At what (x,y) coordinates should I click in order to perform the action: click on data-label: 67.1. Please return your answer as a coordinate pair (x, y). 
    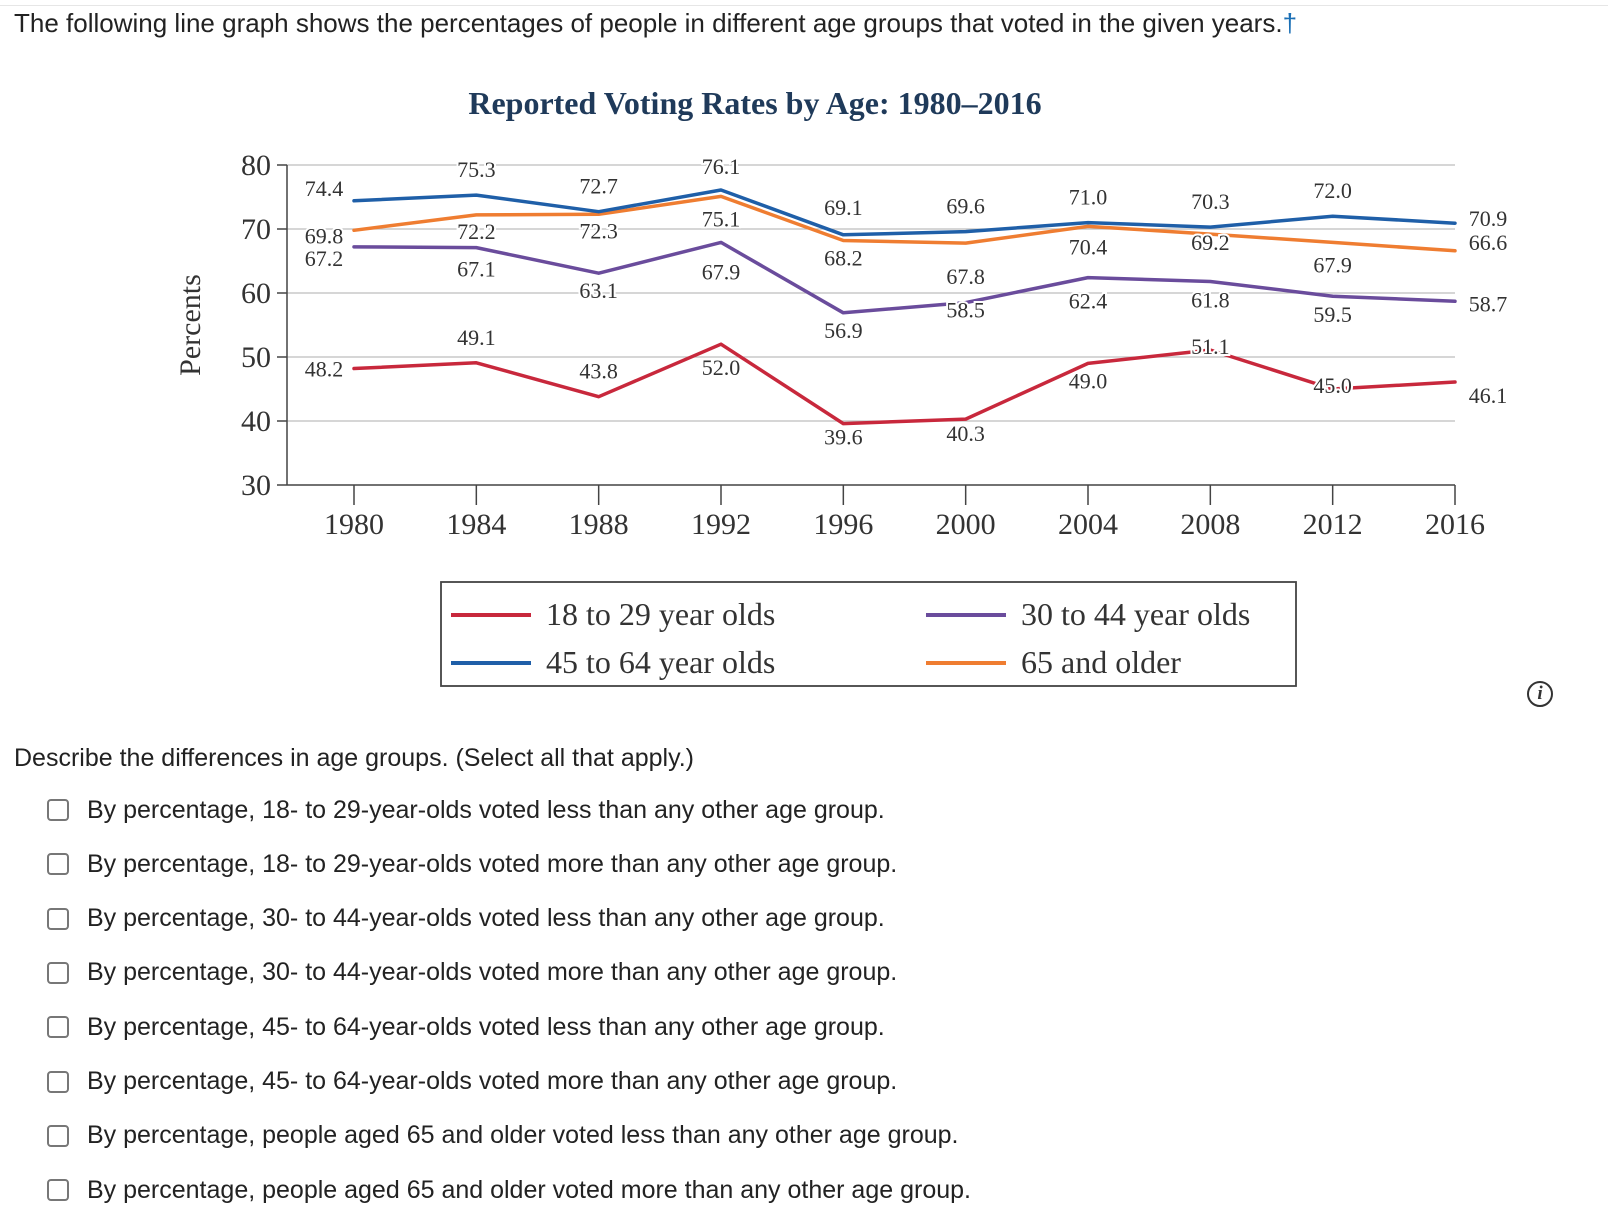
    Looking at the image, I should click on (476, 269).